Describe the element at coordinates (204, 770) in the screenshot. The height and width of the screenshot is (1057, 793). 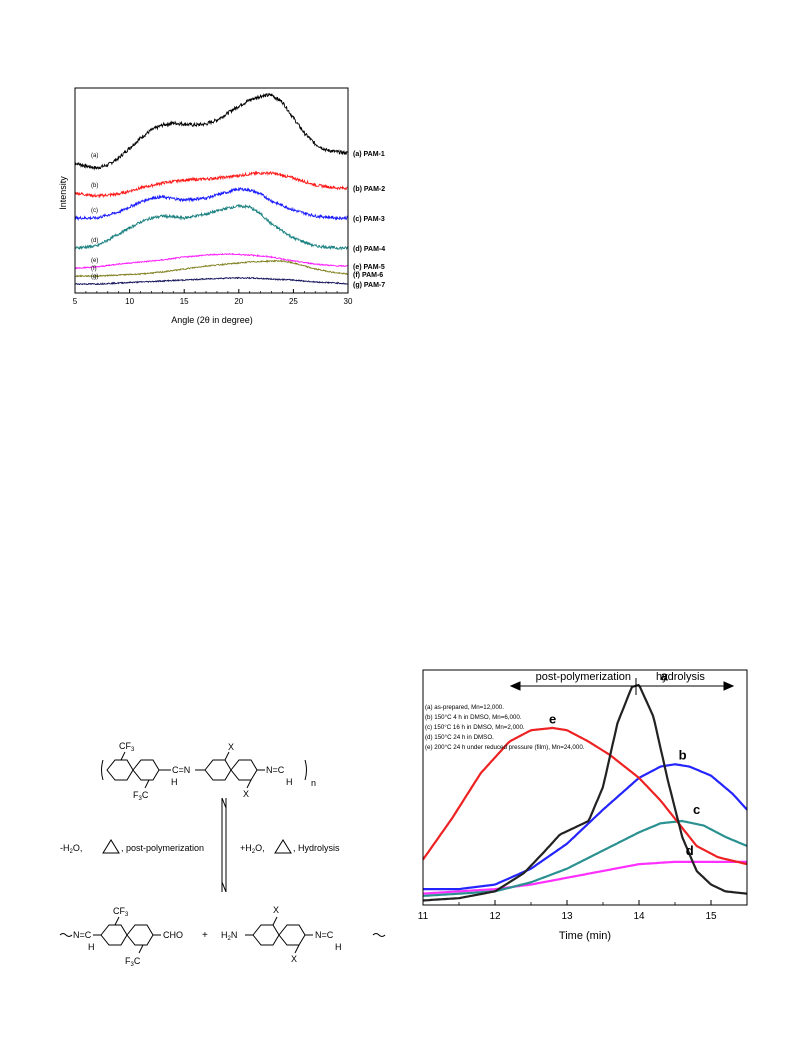
I see `polymer-repeat-unit` at that location.